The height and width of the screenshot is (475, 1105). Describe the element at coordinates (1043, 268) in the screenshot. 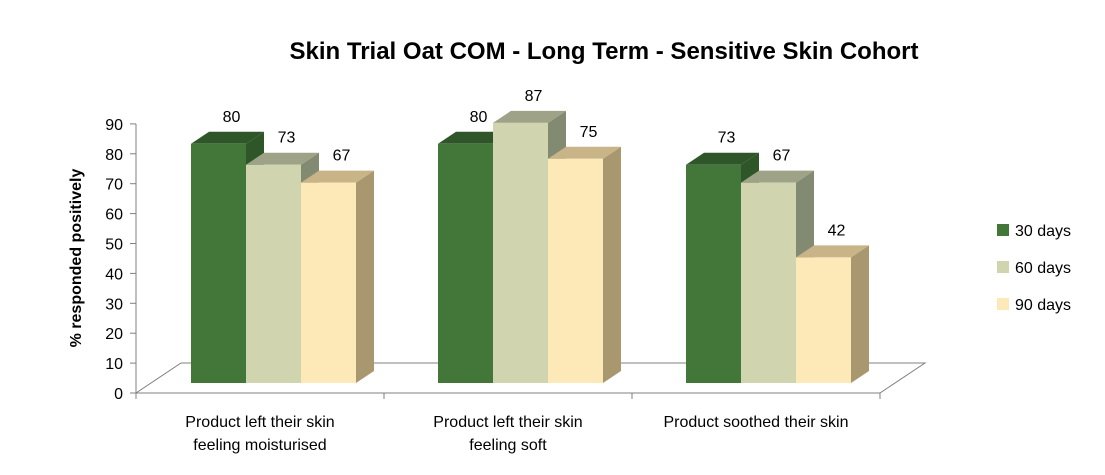

I see `legend-label: 60 days` at that location.